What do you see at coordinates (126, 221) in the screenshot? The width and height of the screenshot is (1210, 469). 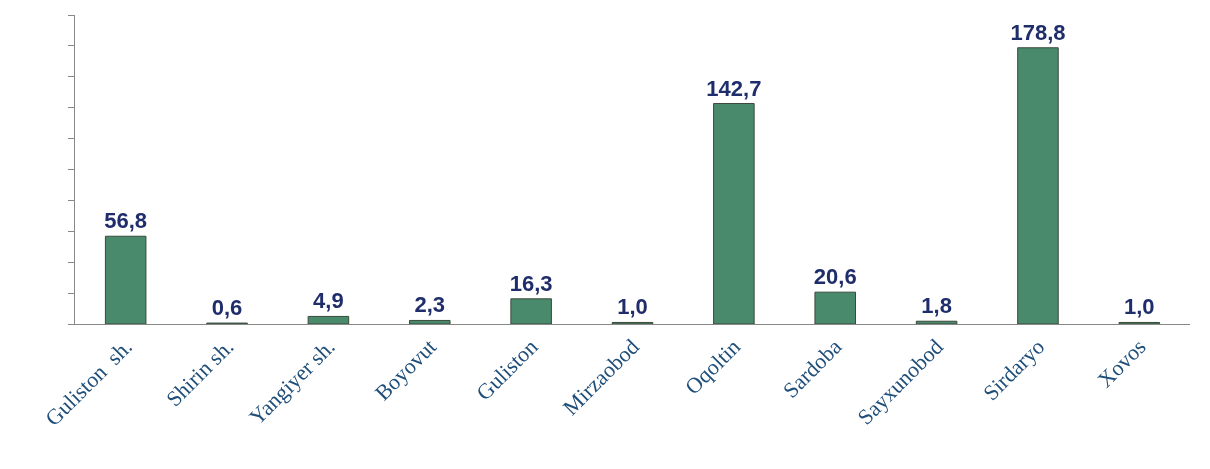 I see `data-label: 56,8` at bounding box center [126, 221].